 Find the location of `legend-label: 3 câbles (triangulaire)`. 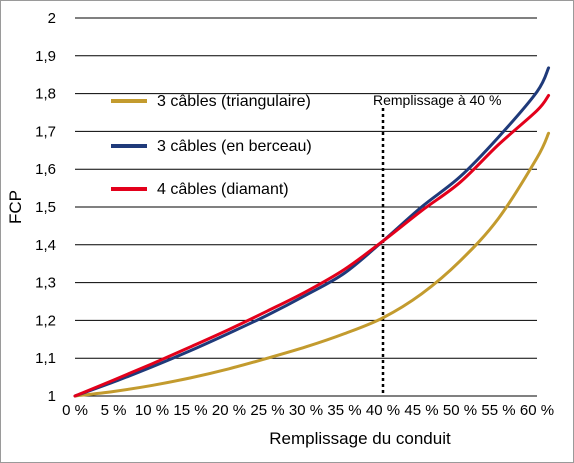

legend-label: 3 câbles (triangulaire) is located at coordinates (234, 101).